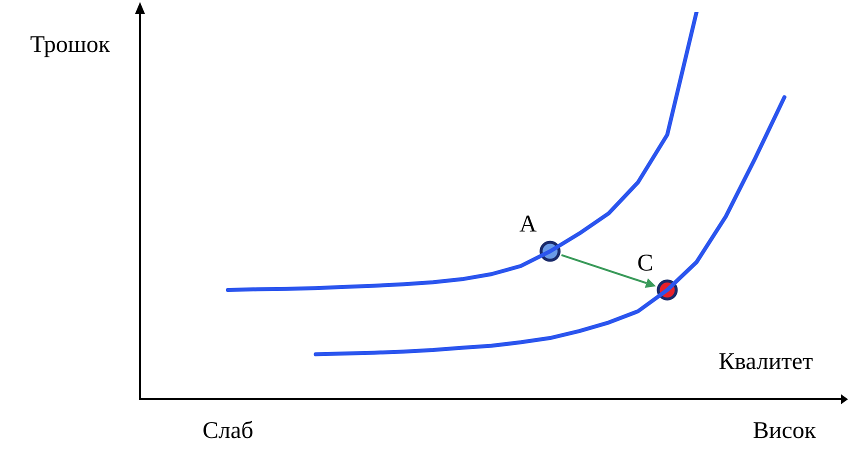 This screenshot has height=470, width=861. Describe the element at coordinates (528, 225) in the screenshot. I see `series-label: A` at that location.